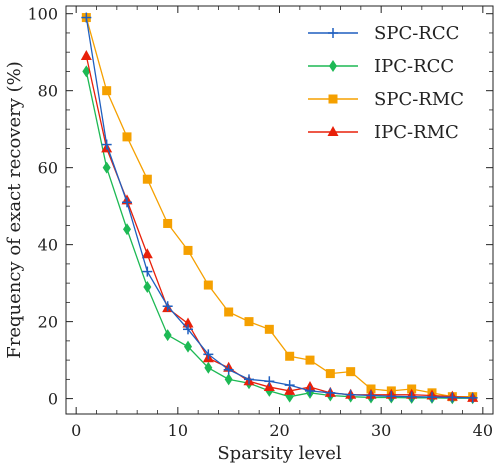 Image resolution: width=499 pixels, height=473 pixels. I want to click on legend-marker-spc-rcc, so click(333, 33).